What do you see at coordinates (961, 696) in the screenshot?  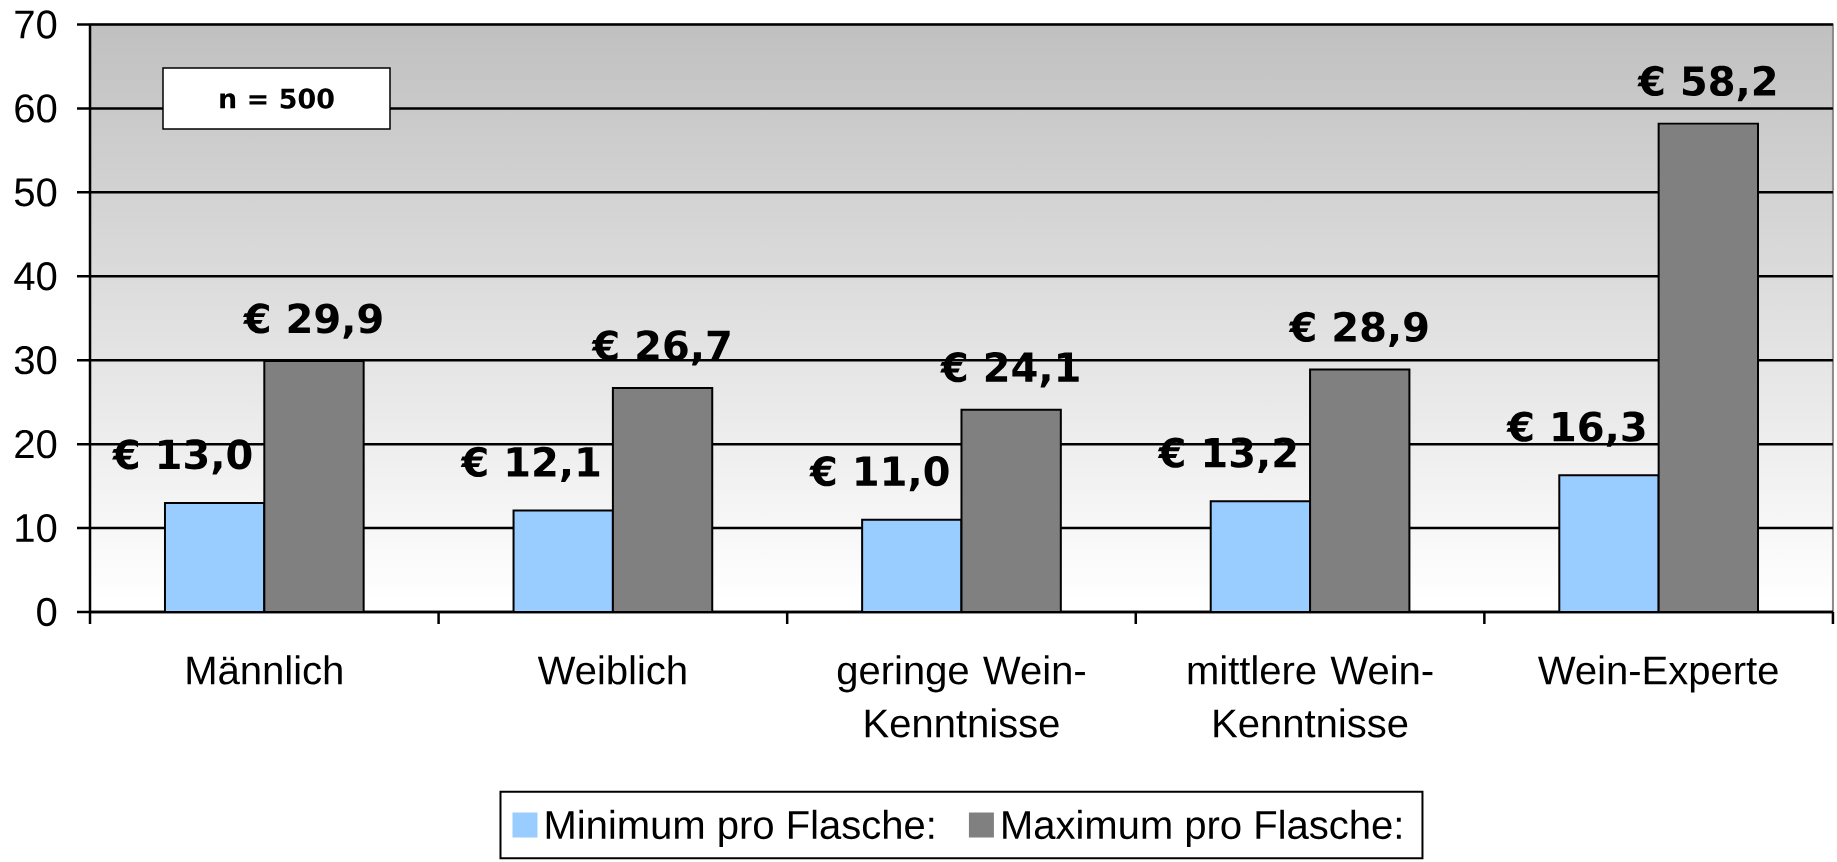 I see `x-tick-label: geringe Wein-Kenntnisse` at bounding box center [961, 696].